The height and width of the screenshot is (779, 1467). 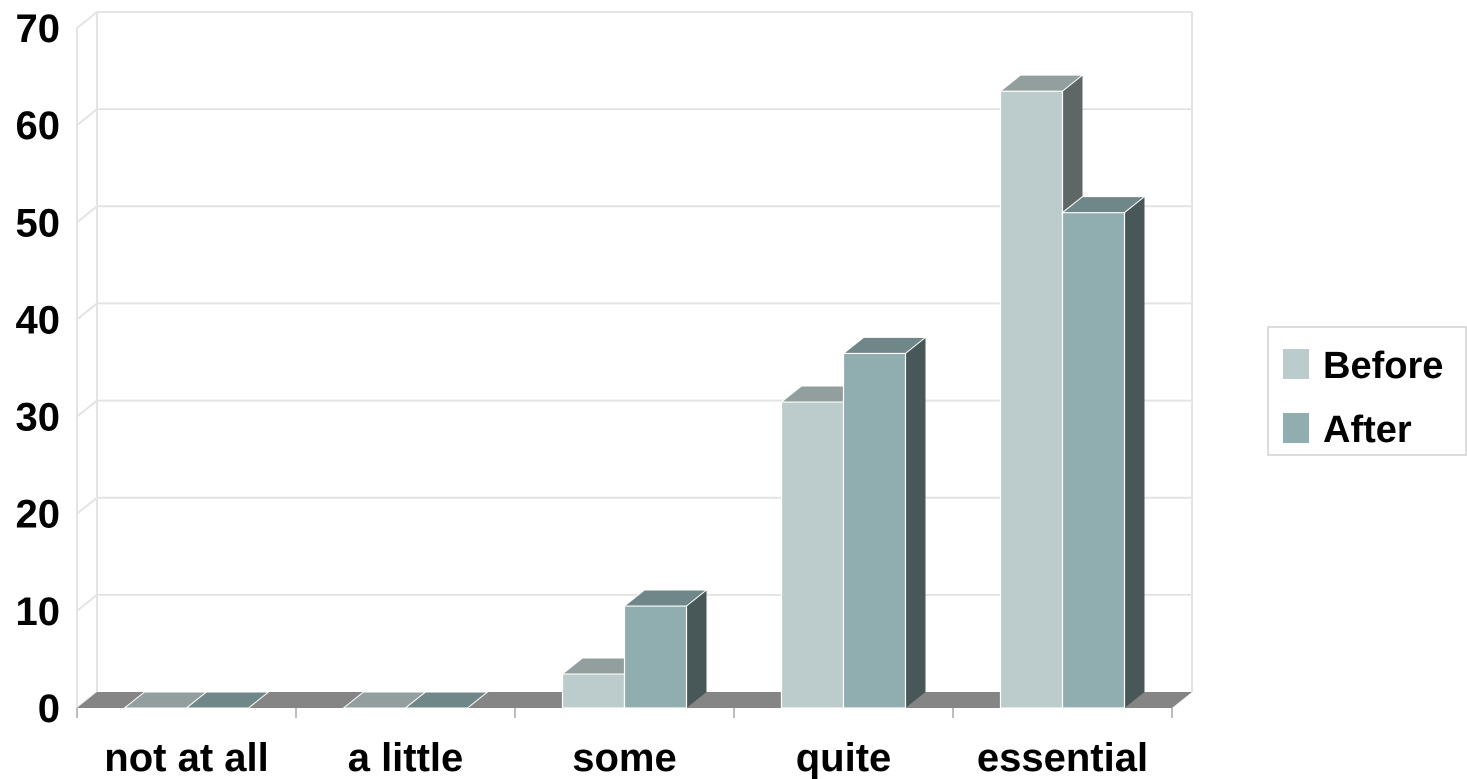 I want to click on legend: Before After, so click(x=1367, y=391).